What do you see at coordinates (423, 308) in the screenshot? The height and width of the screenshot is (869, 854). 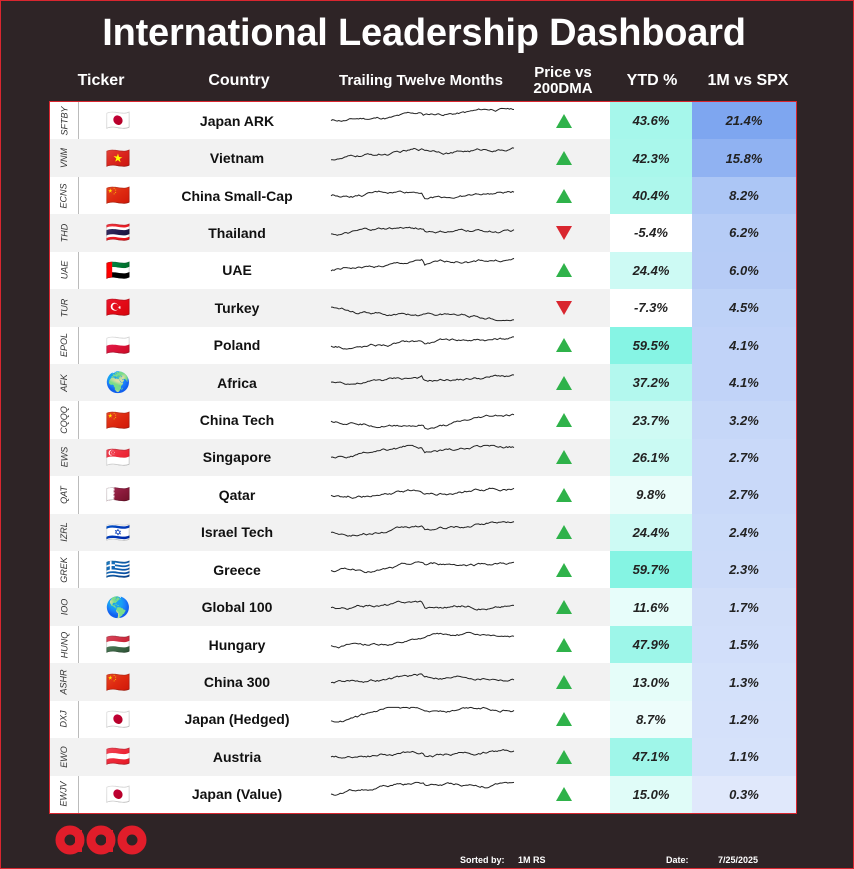 I see `table-row: TUR 🇹🇷 Turkey -7.3% 4.5%` at bounding box center [423, 308].